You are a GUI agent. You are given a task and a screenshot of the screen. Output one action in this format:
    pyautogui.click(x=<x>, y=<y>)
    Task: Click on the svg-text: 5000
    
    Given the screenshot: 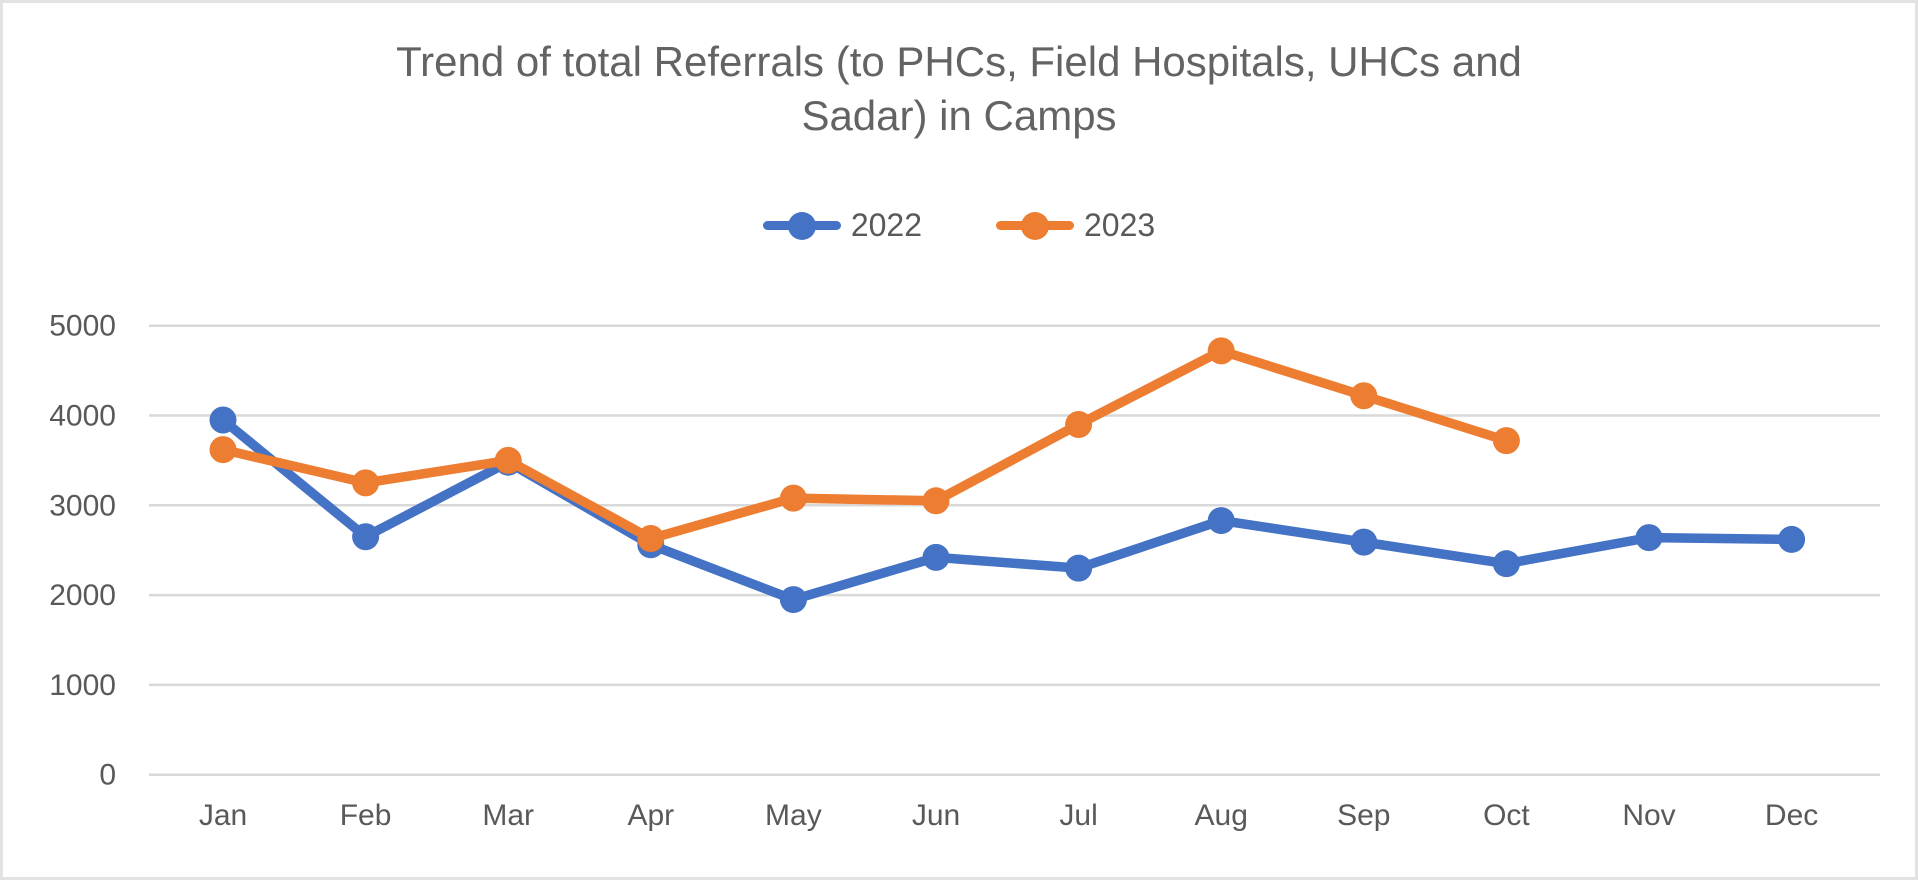 What is the action you would take?
    pyautogui.click(x=82, y=326)
    